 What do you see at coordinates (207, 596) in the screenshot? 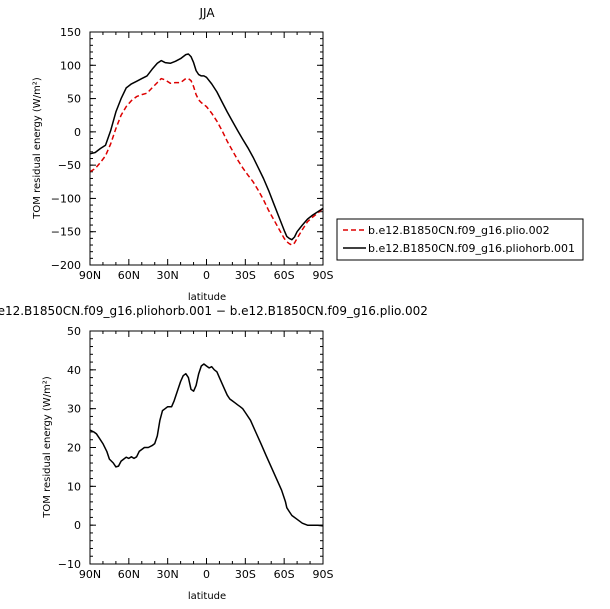
I see `lower-chart-xlabel: latitude` at bounding box center [207, 596].